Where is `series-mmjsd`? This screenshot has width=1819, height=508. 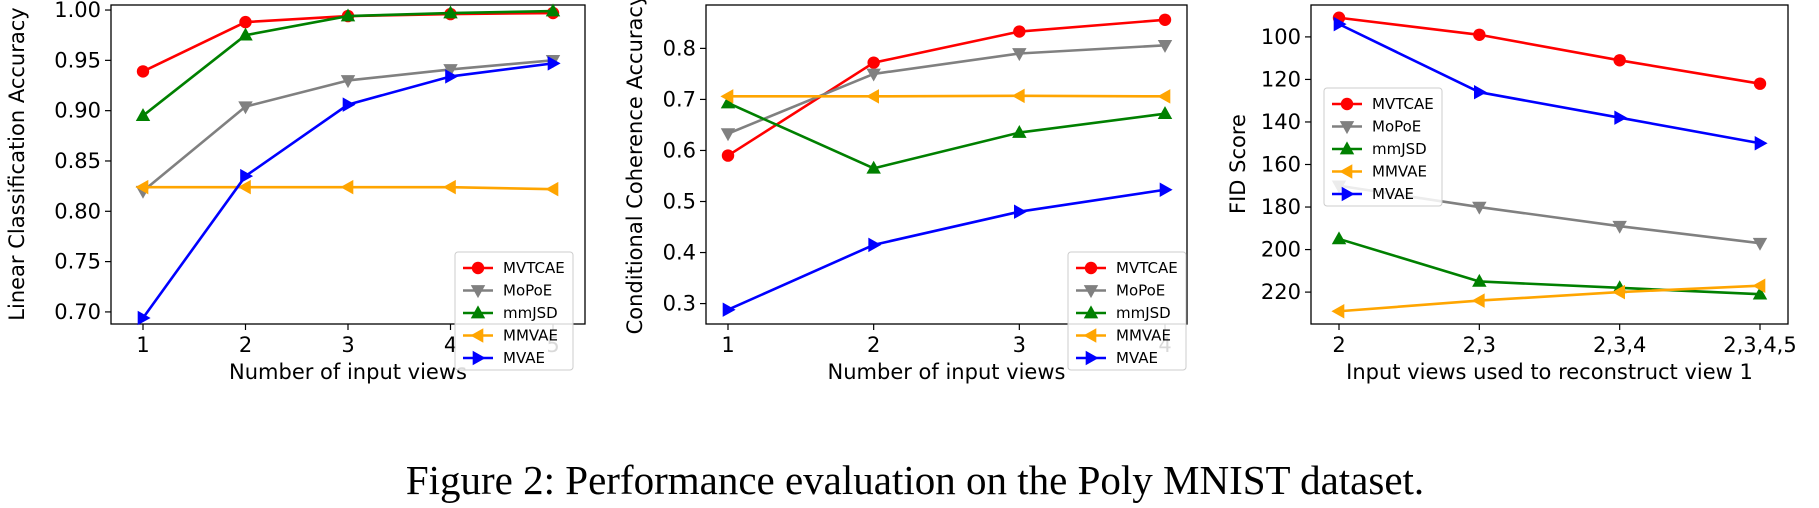 series-mmjsd is located at coordinates (1549, 265).